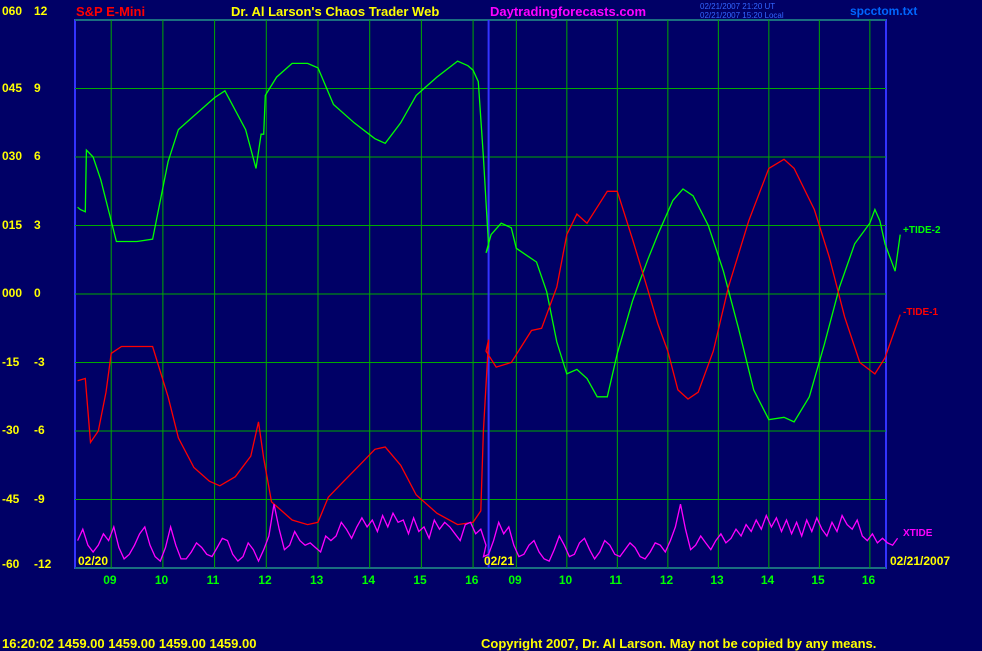  Describe the element at coordinates (37, 156) in the screenshot. I see `y-right-tick-label: 6` at that location.